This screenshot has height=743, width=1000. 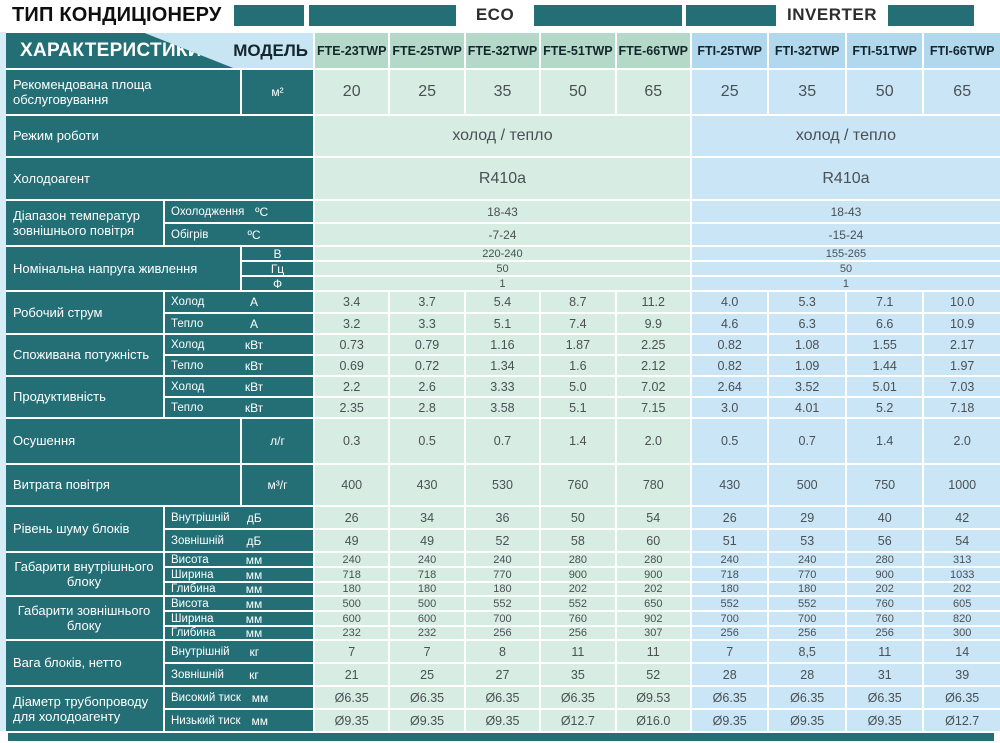 What do you see at coordinates (502, 407) in the screenshot?
I see `capacity-eco-value: 3.58` at bounding box center [502, 407].